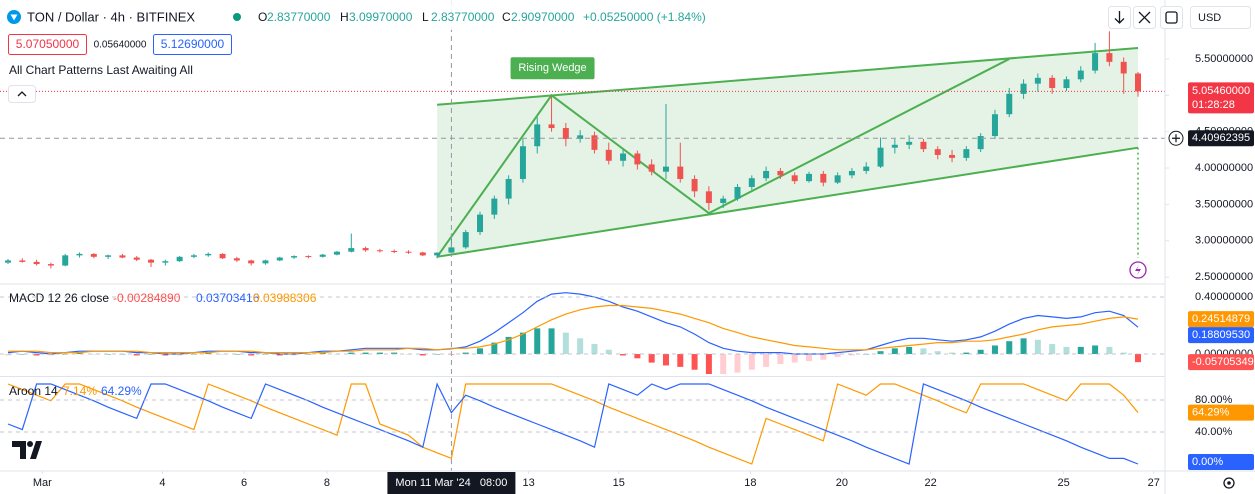 Image resolution: width=1255 pixels, height=494 pixels. Describe the element at coordinates (1210, 235) in the screenshot. I see `price-axis-bg` at that location.